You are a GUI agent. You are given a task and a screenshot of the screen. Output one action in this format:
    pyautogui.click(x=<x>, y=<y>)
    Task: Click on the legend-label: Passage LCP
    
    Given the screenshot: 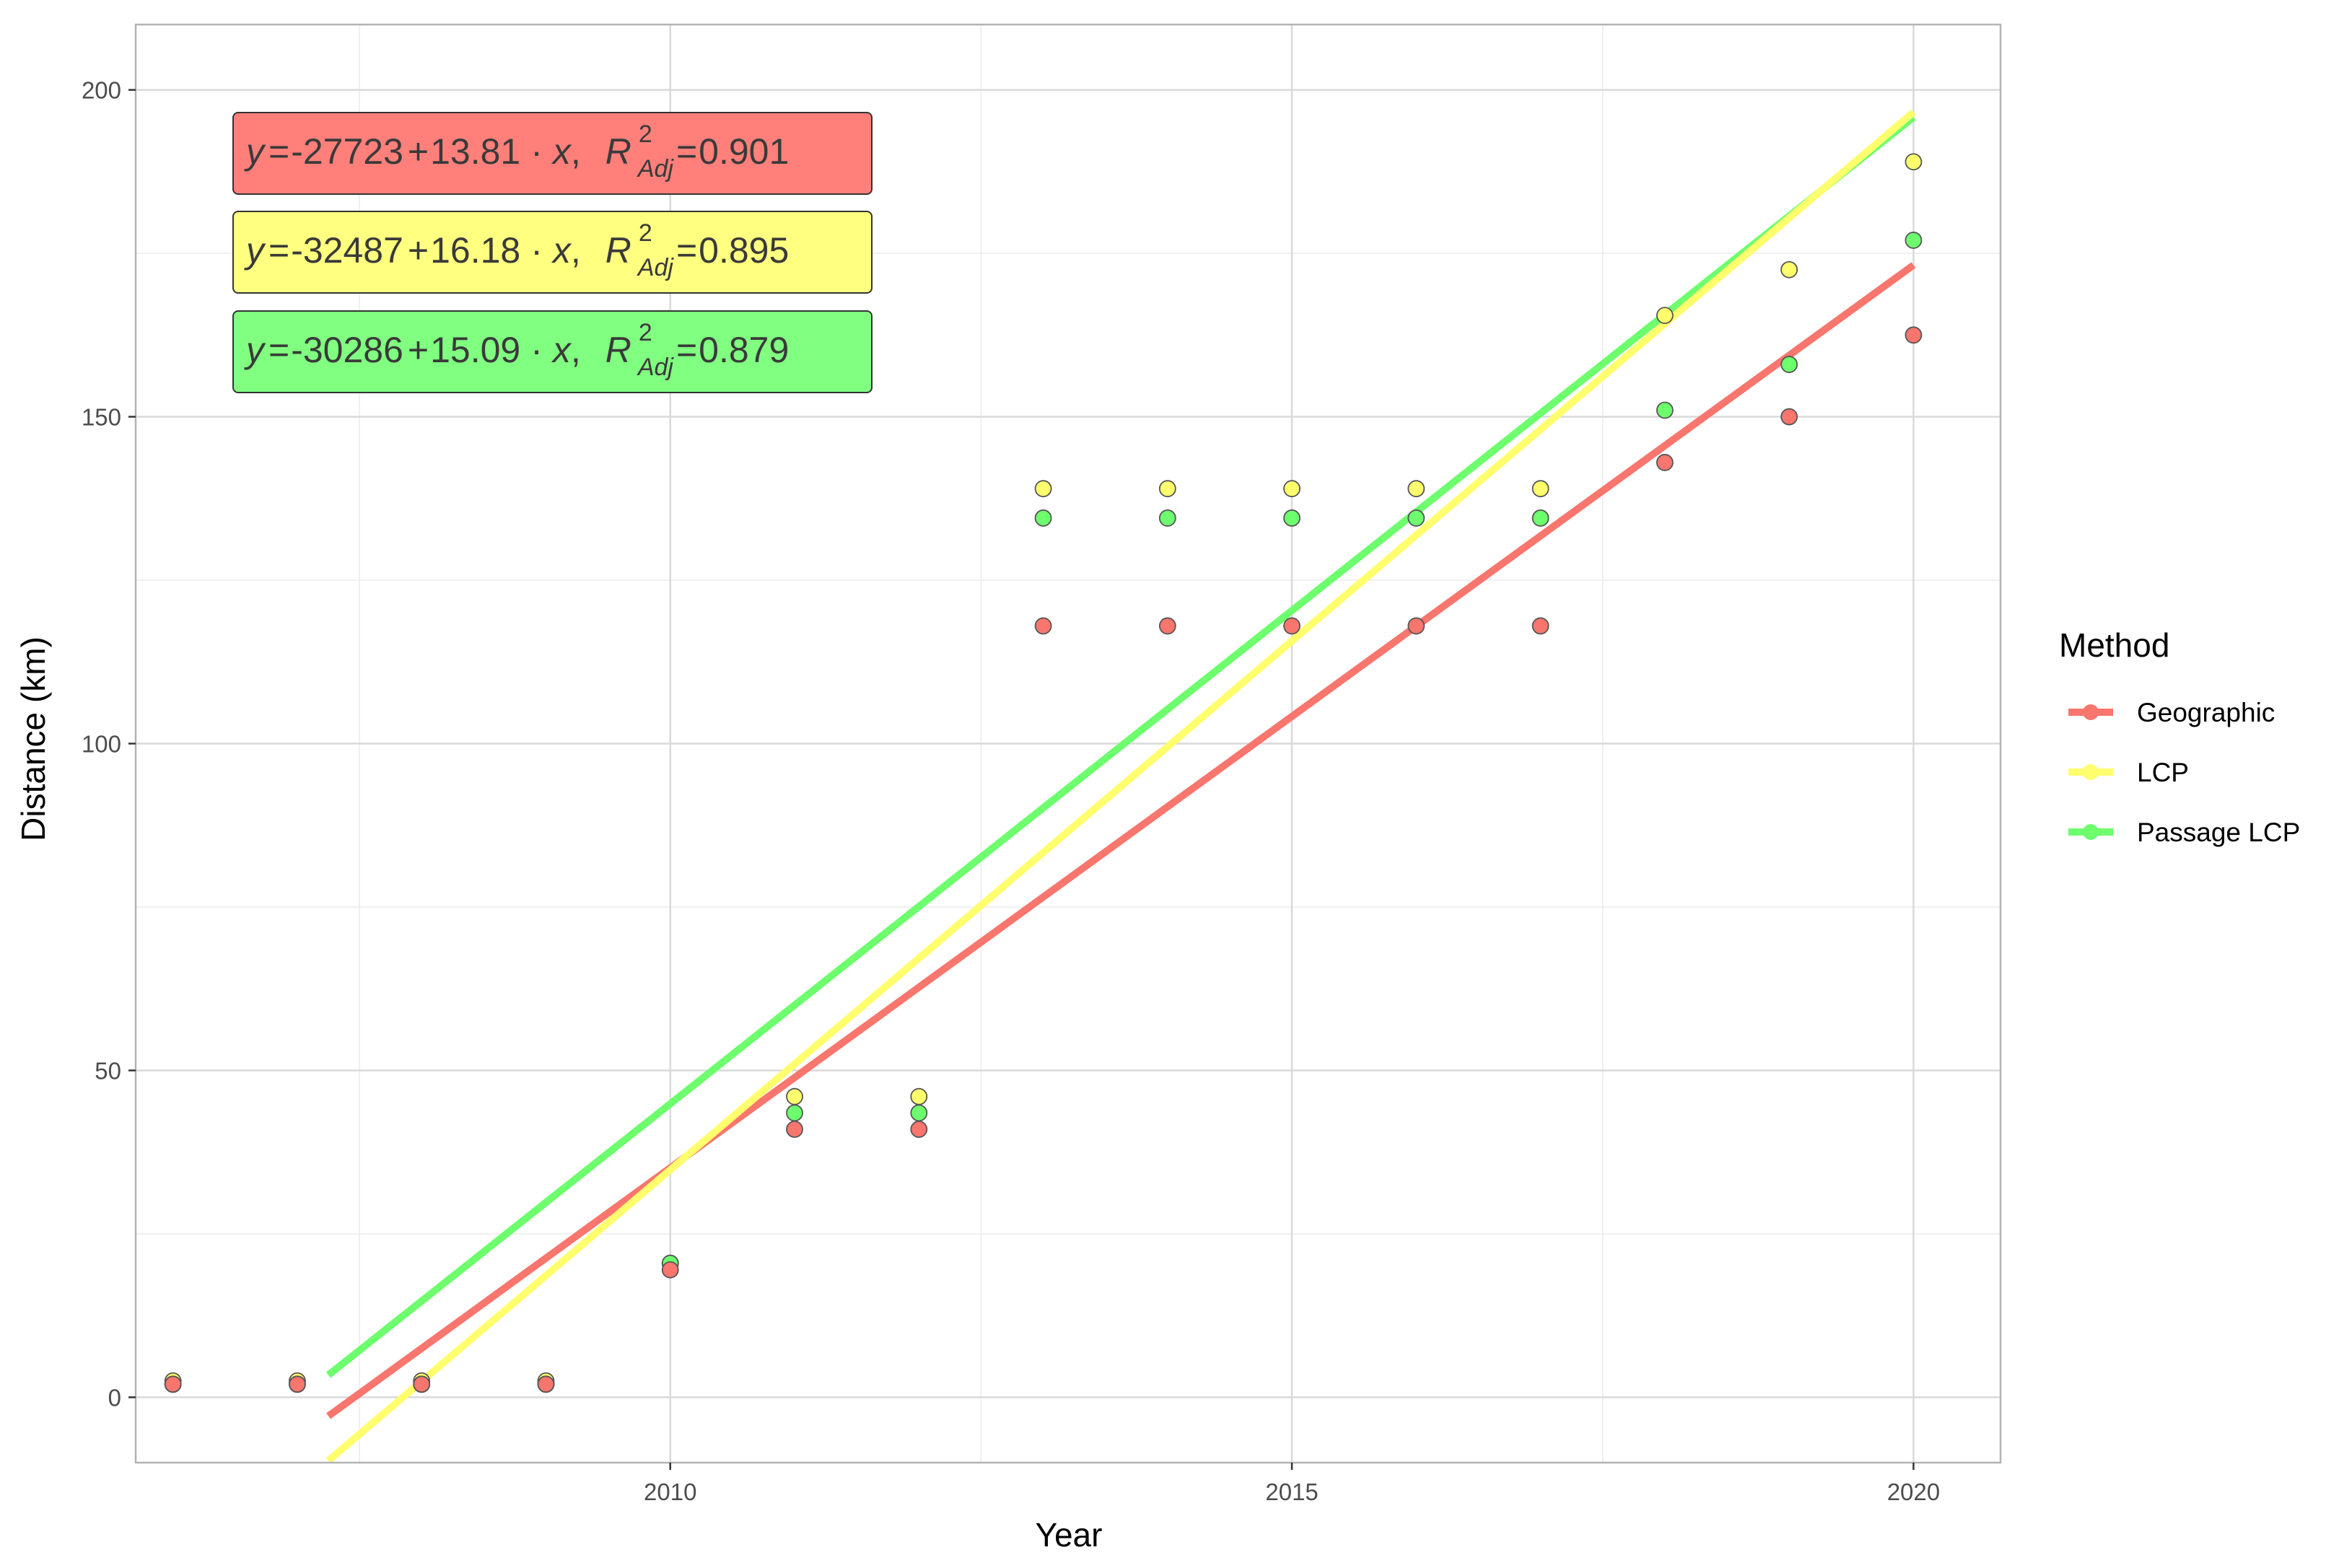 What is the action you would take?
    pyautogui.click(x=2219, y=832)
    